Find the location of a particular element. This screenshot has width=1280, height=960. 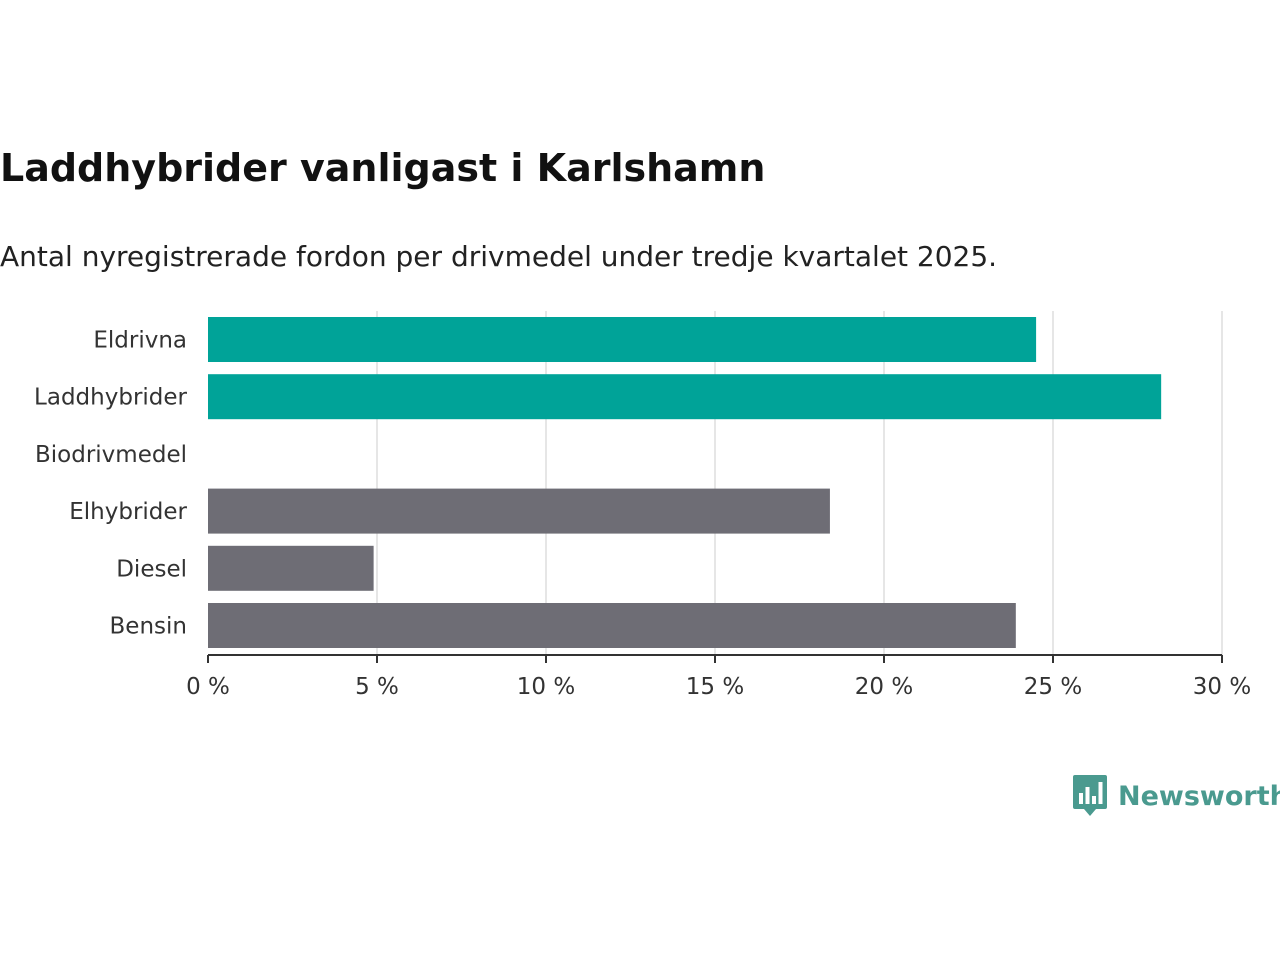

x-tick-label-5: 5 % is located at coordinates (377, 687).